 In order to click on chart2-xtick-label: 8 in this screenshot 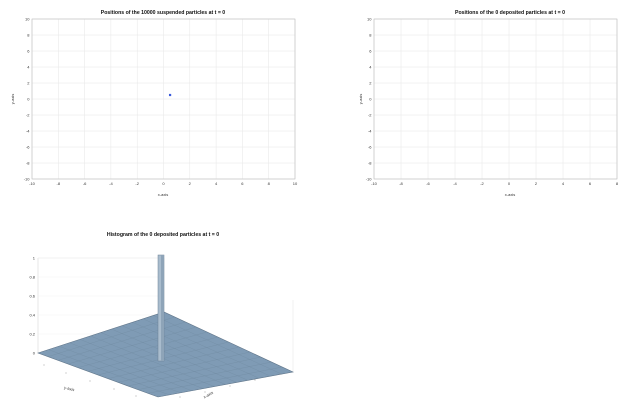, I will do `click(617, 183)`.